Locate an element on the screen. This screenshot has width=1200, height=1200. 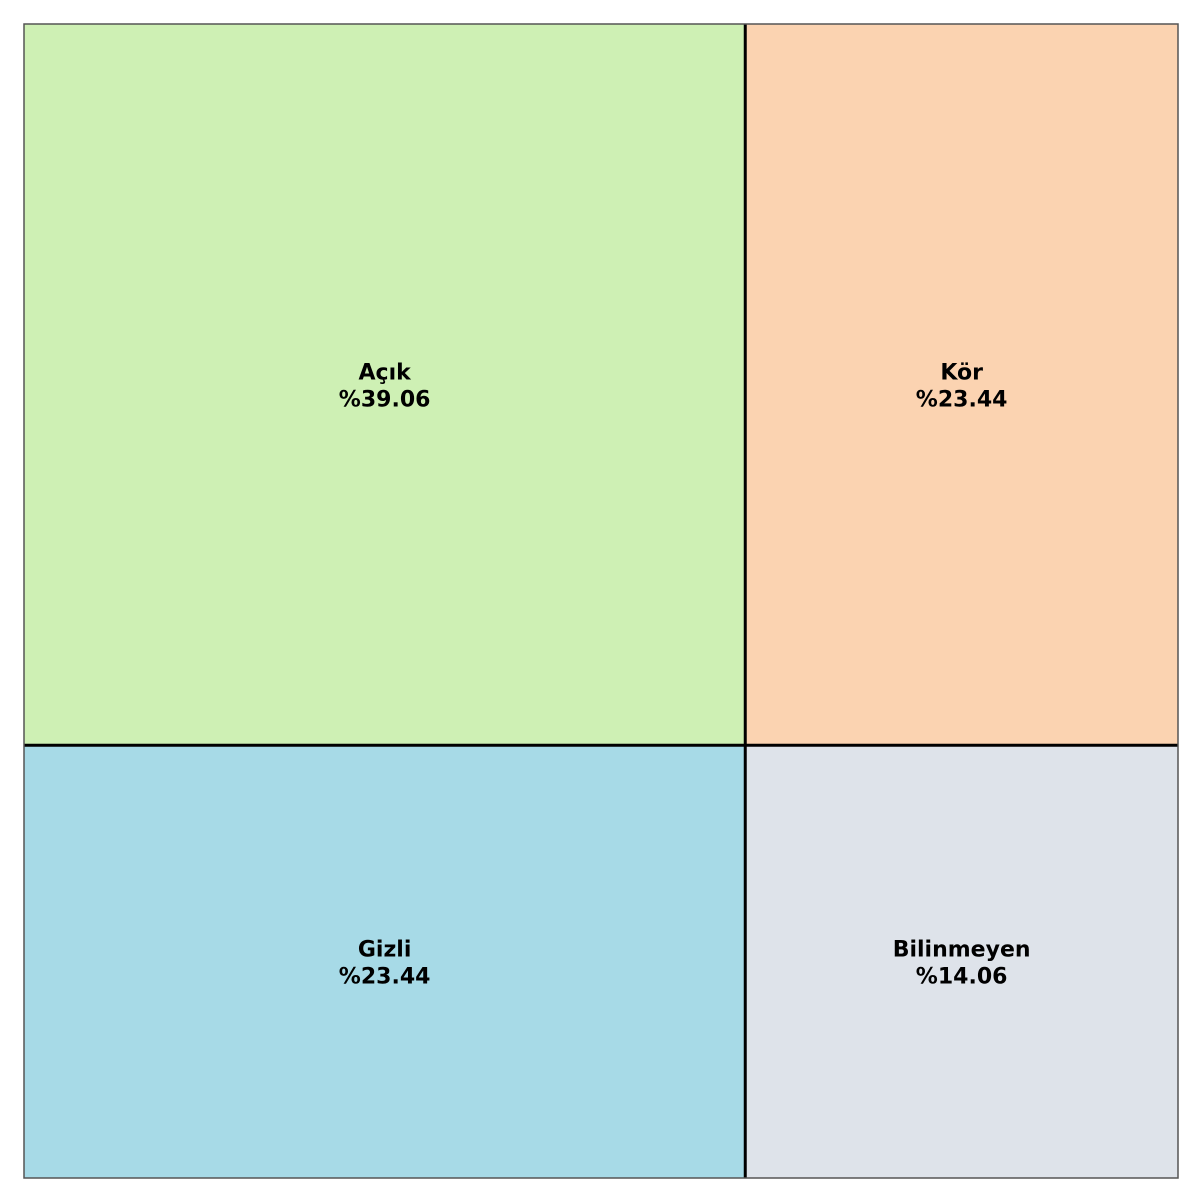
cell-name-bilinmeyen: Bilinmeyen is located at coordinates (962, 950).